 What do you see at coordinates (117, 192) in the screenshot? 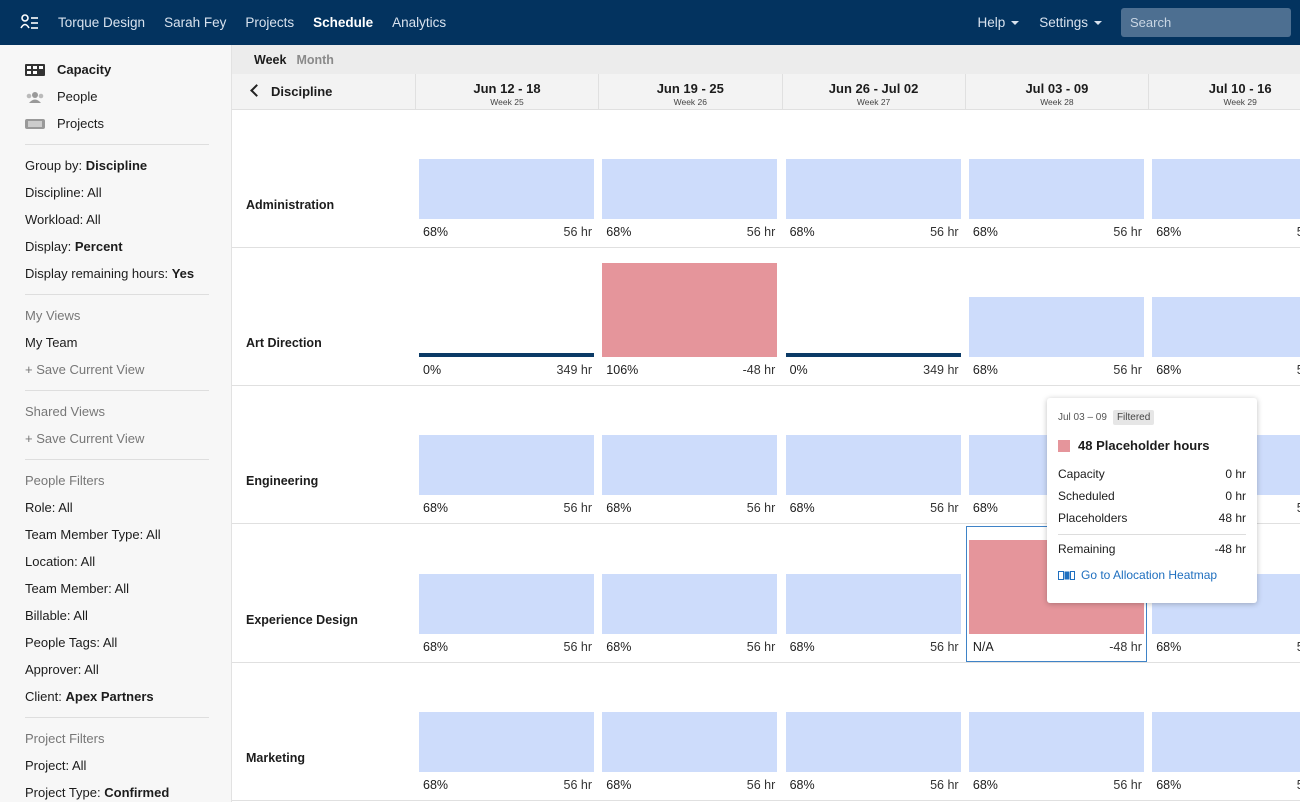
I see `filter-item: Discipline: All` at bounding box center [117, 192].